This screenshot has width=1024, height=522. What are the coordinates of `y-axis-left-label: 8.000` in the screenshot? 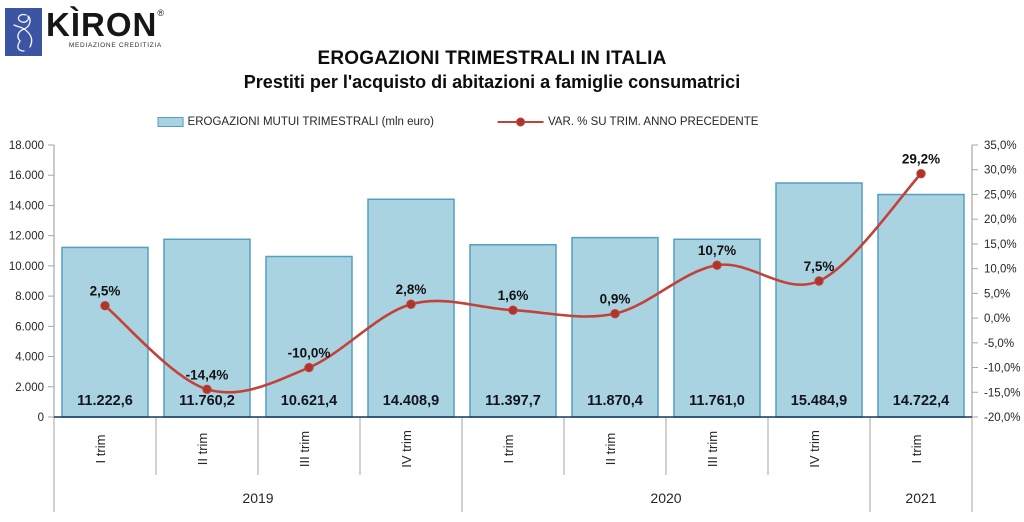 It's located at (29, 297).